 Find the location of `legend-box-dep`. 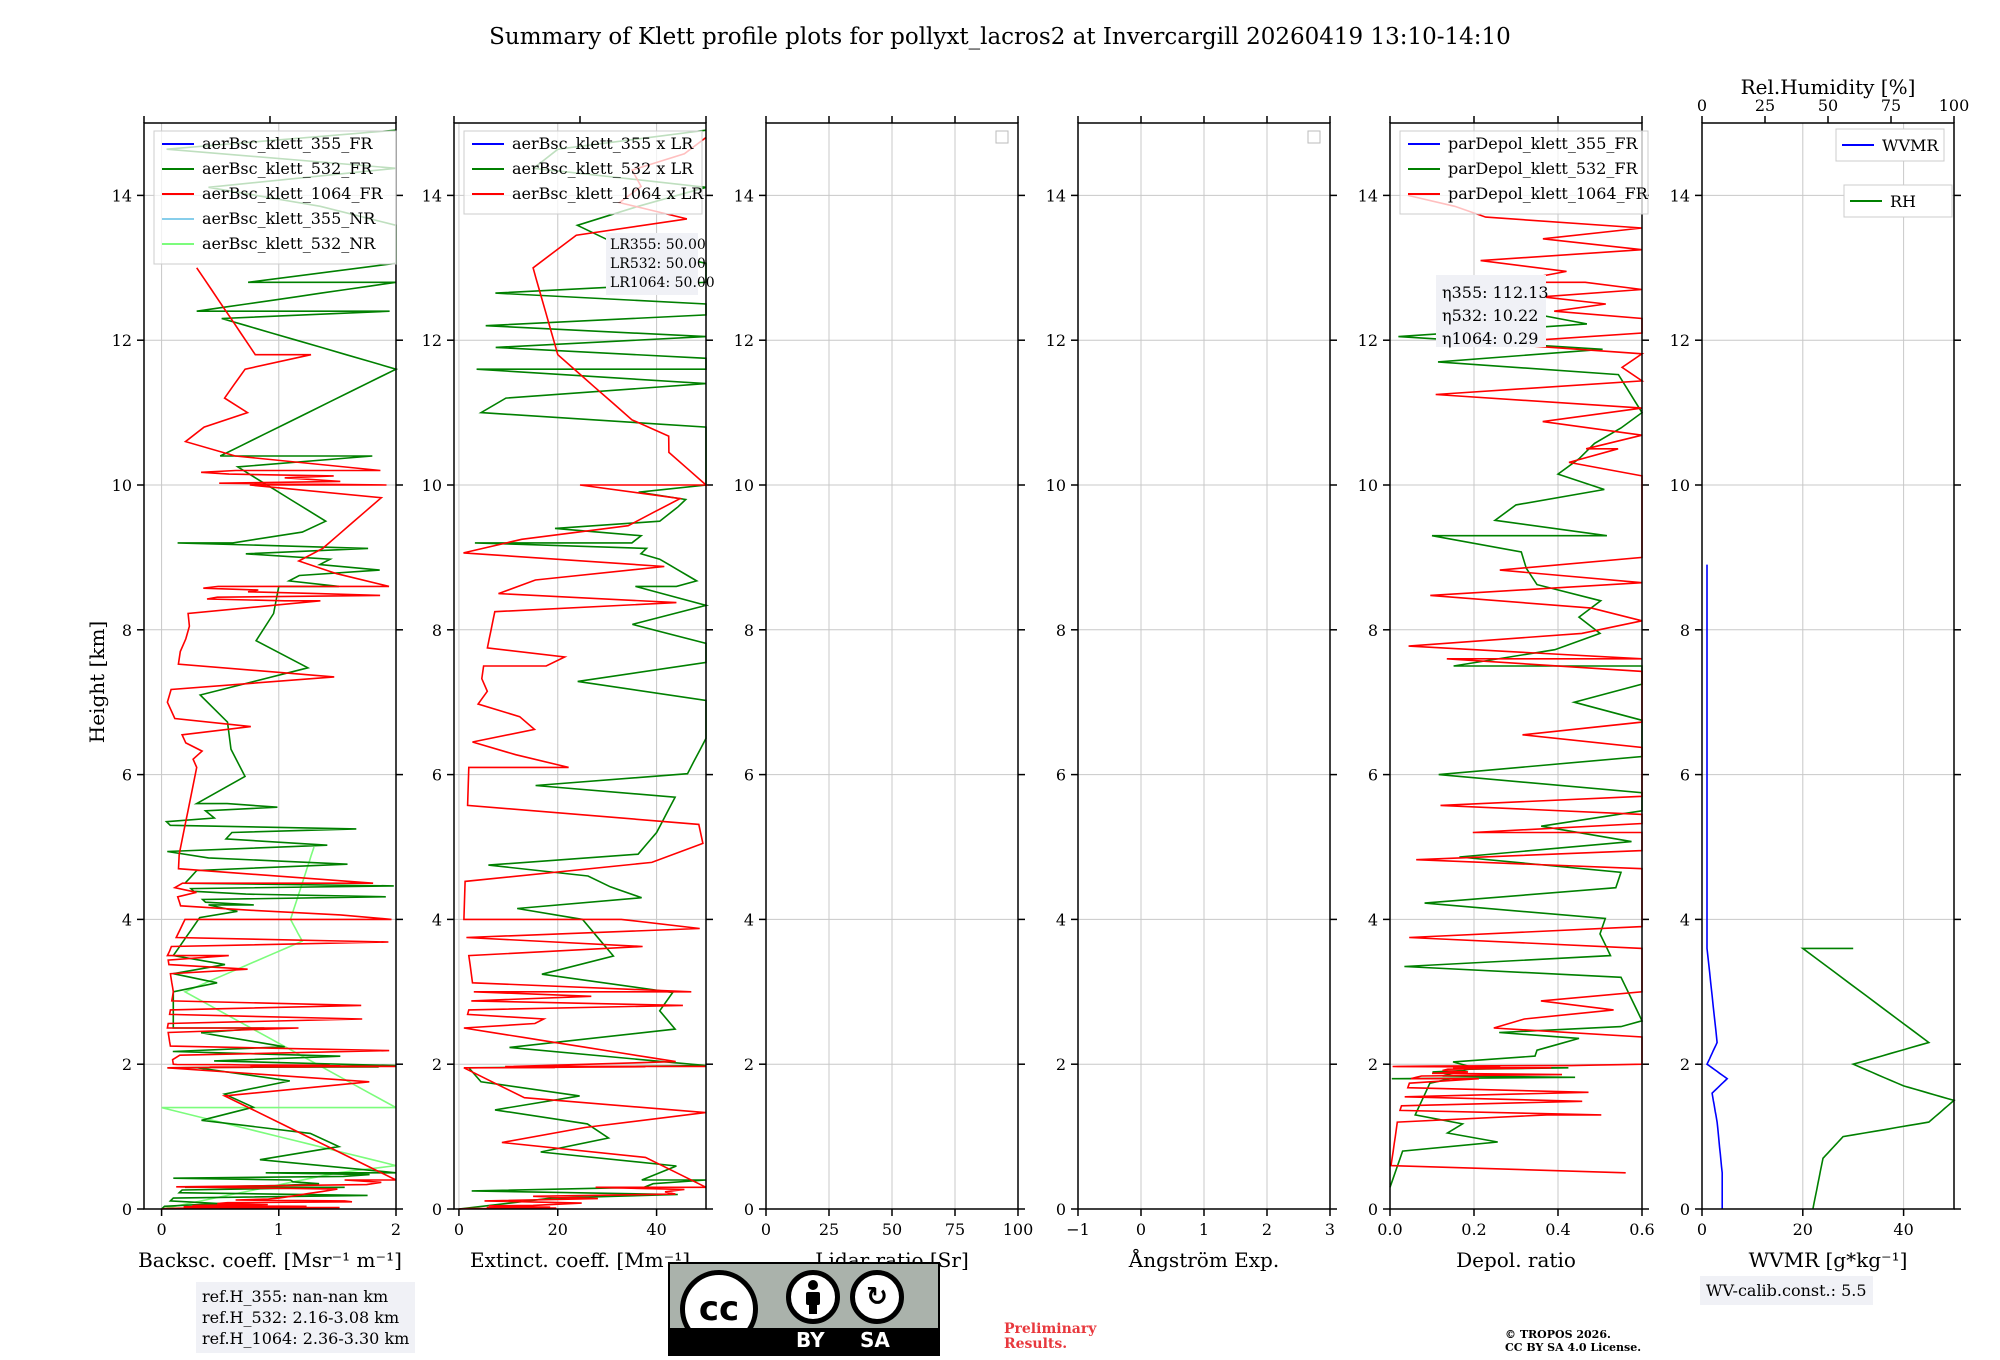

legend-box-dep is located at coordinates (1524, 172).